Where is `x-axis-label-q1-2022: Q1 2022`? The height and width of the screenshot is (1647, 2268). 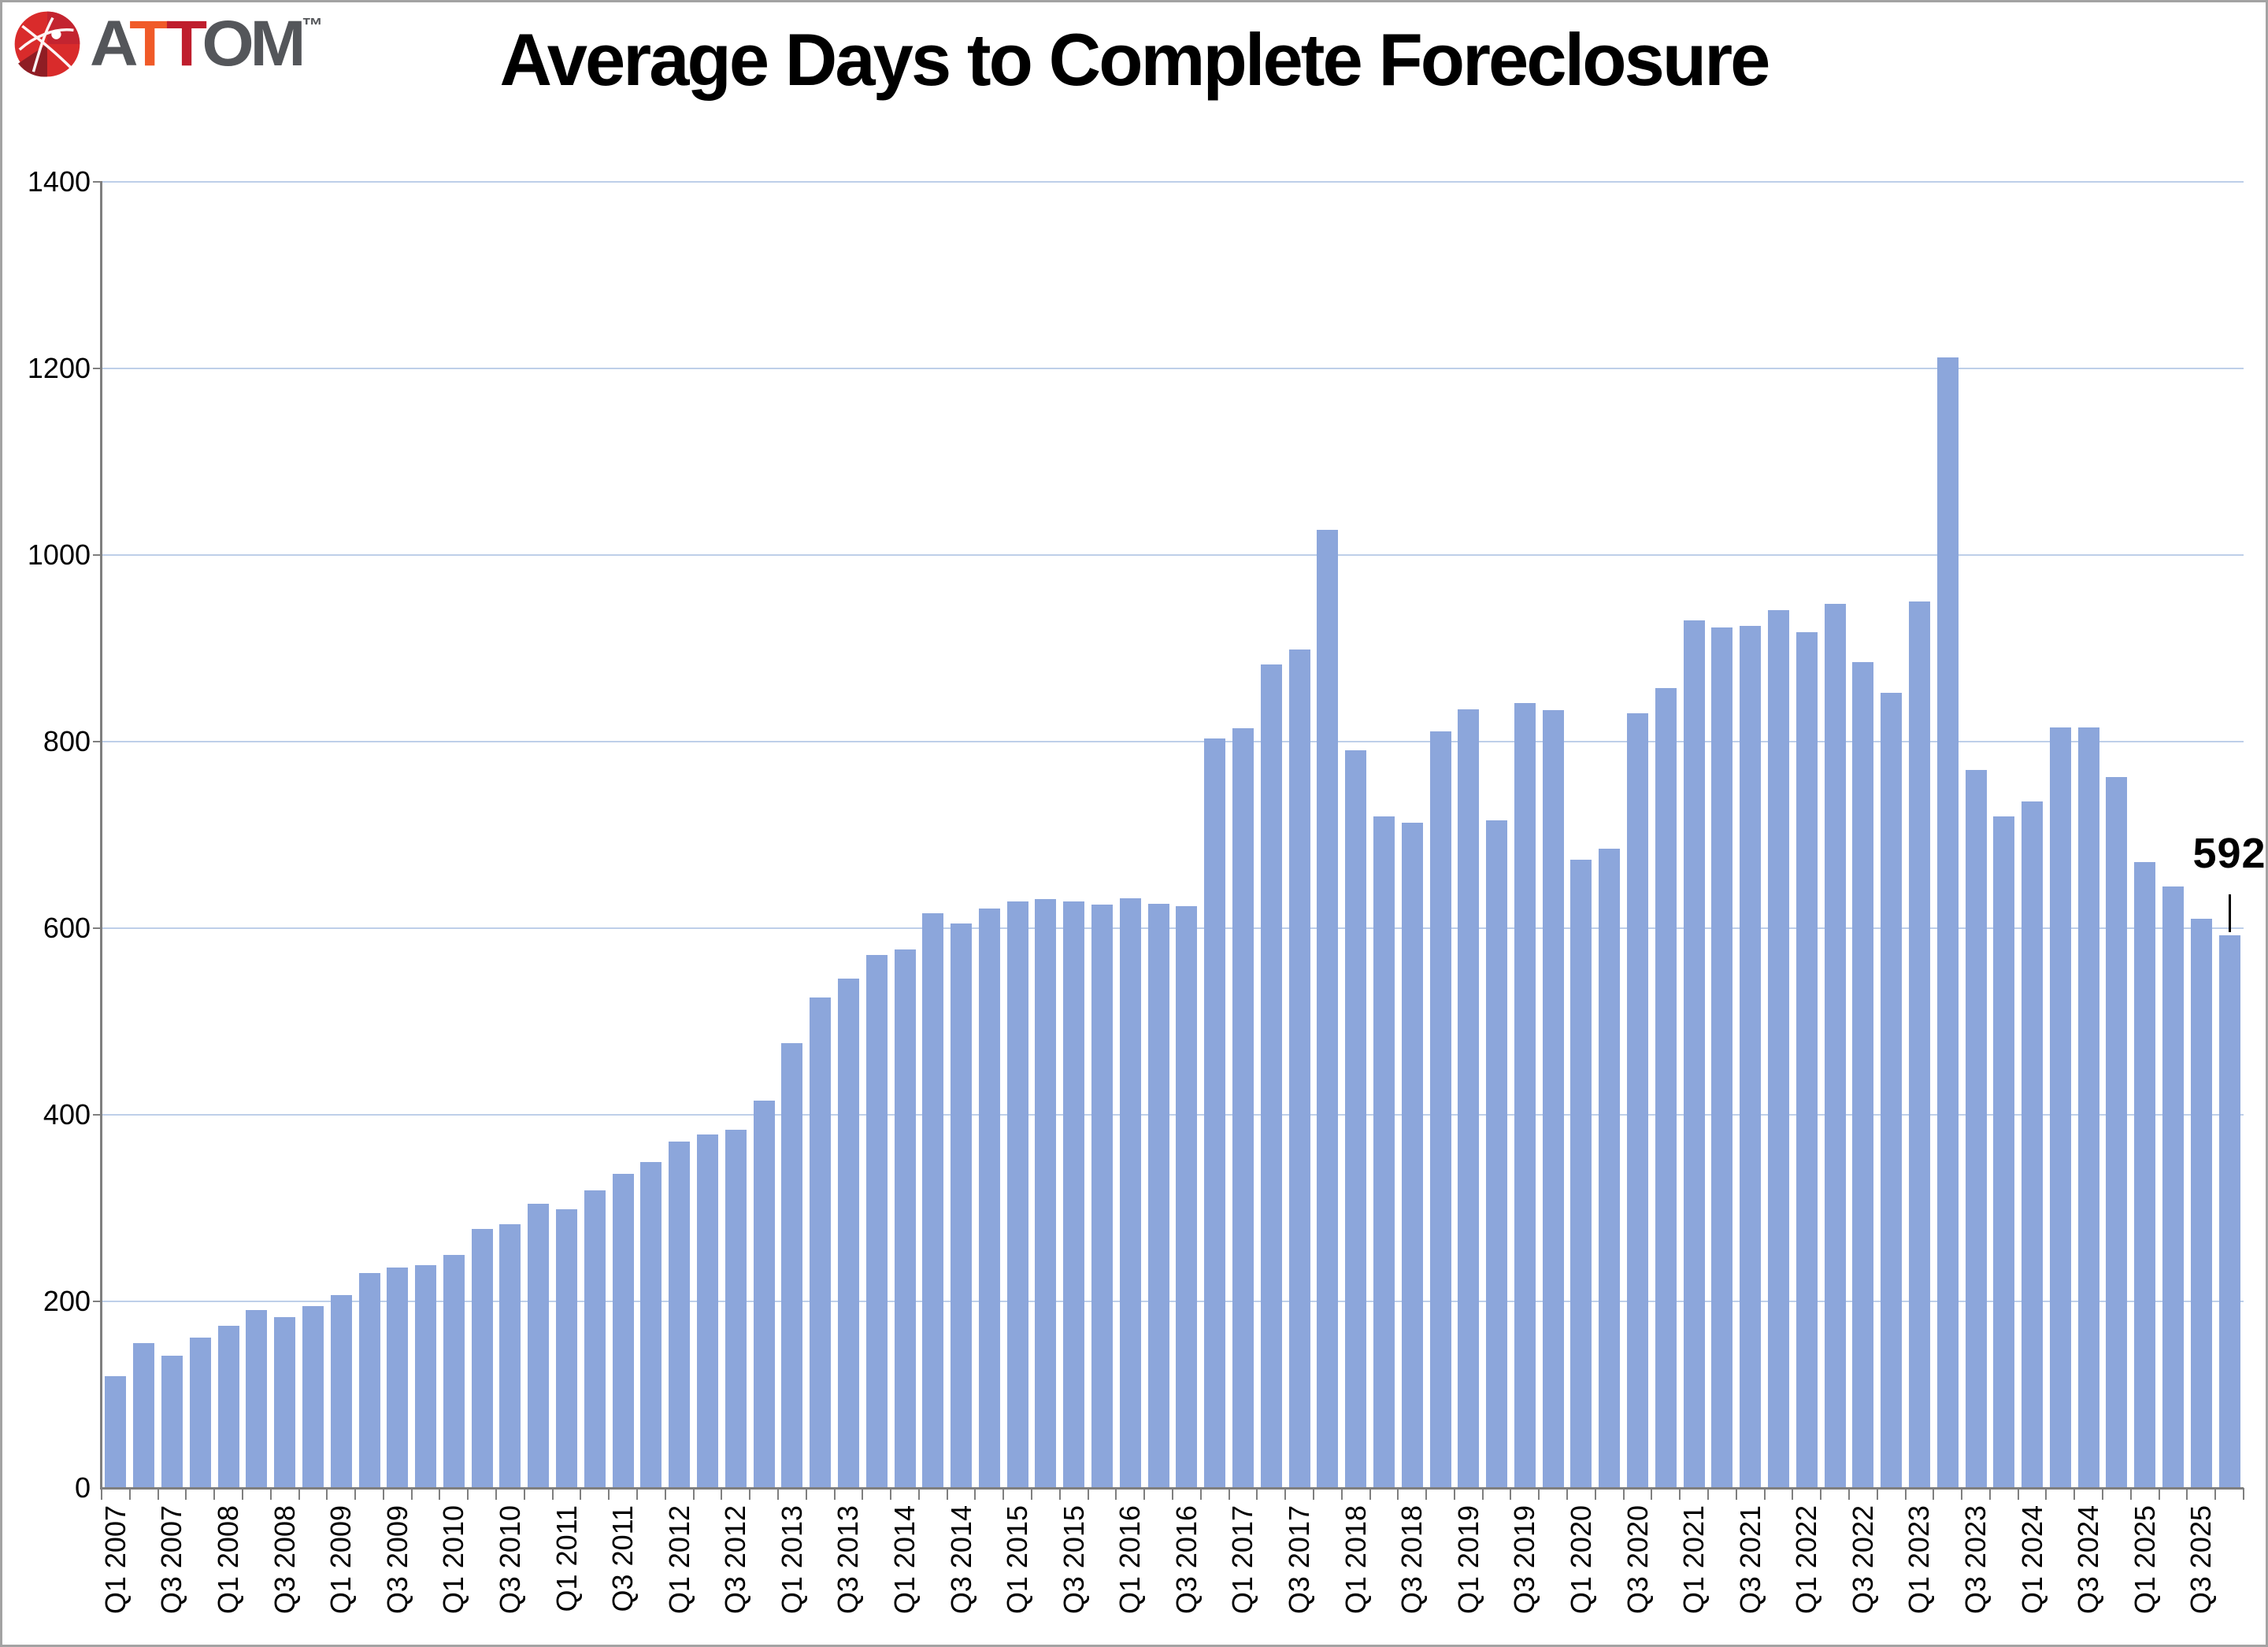
x-axis-label-q1-2022: Q1 2022 is located at coordinates (1806, 1560).